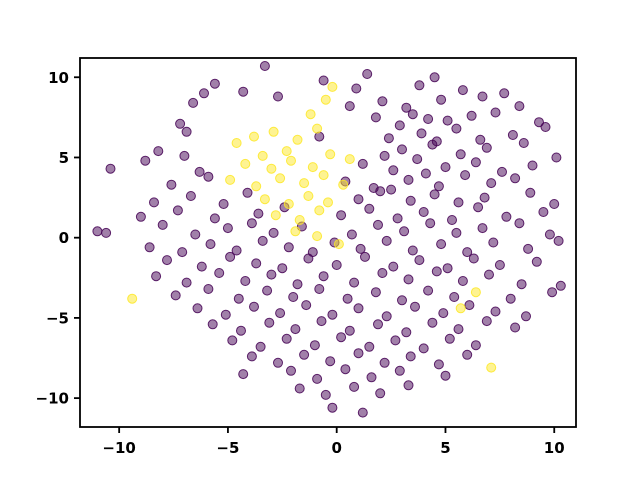 The image size is (640, 480). What do you see at coordinates (445, 448) in the screenshot?
I see `x-tick-label: 5` at bounding box center [445, 448].